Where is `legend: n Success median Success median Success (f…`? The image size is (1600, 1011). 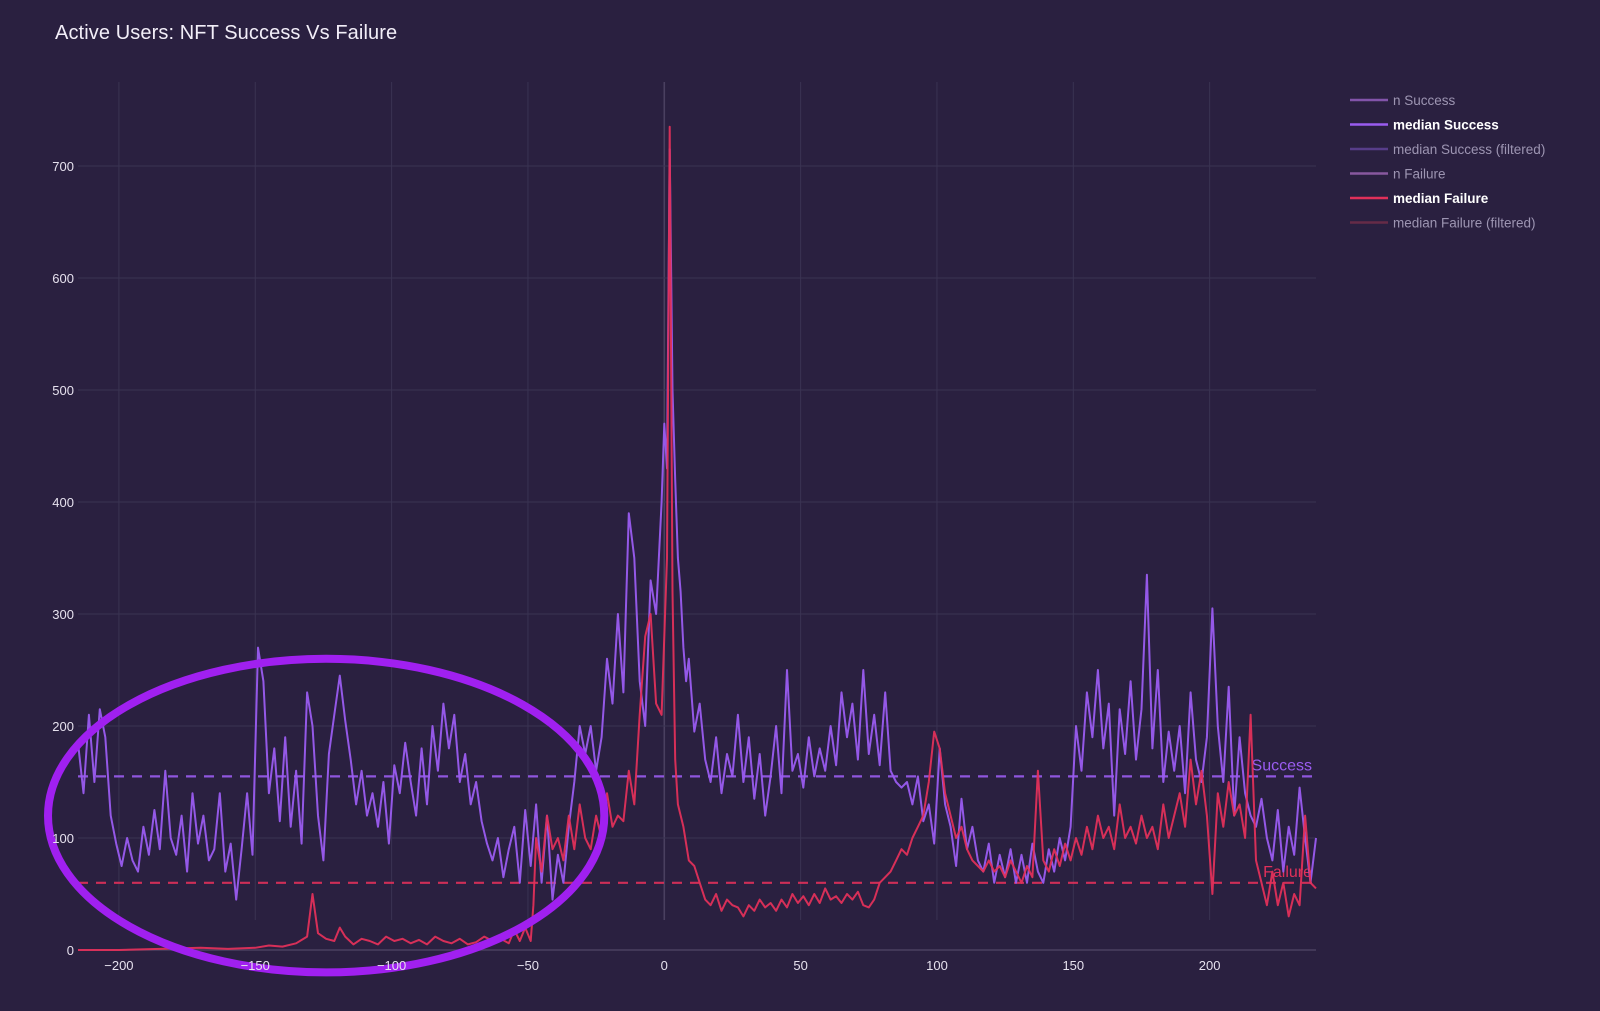 legend: n Success median Success median Success (f… is located at coordinates (1447, 162).